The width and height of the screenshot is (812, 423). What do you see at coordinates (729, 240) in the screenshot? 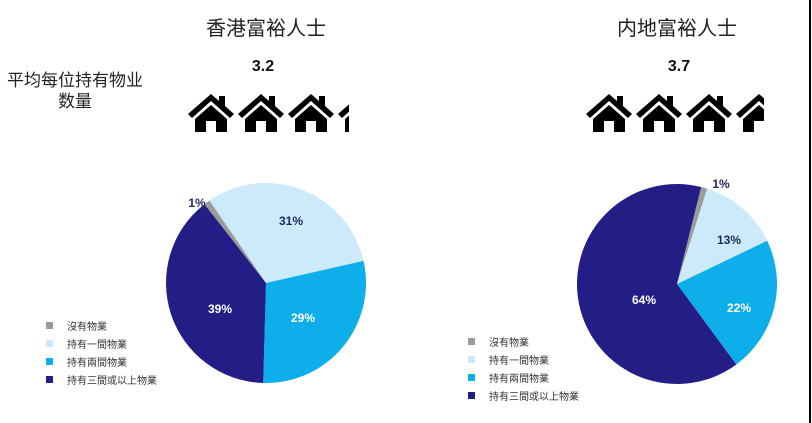
I see `slice-label-one-mainland: 13%` at bounding box center [729, 240].